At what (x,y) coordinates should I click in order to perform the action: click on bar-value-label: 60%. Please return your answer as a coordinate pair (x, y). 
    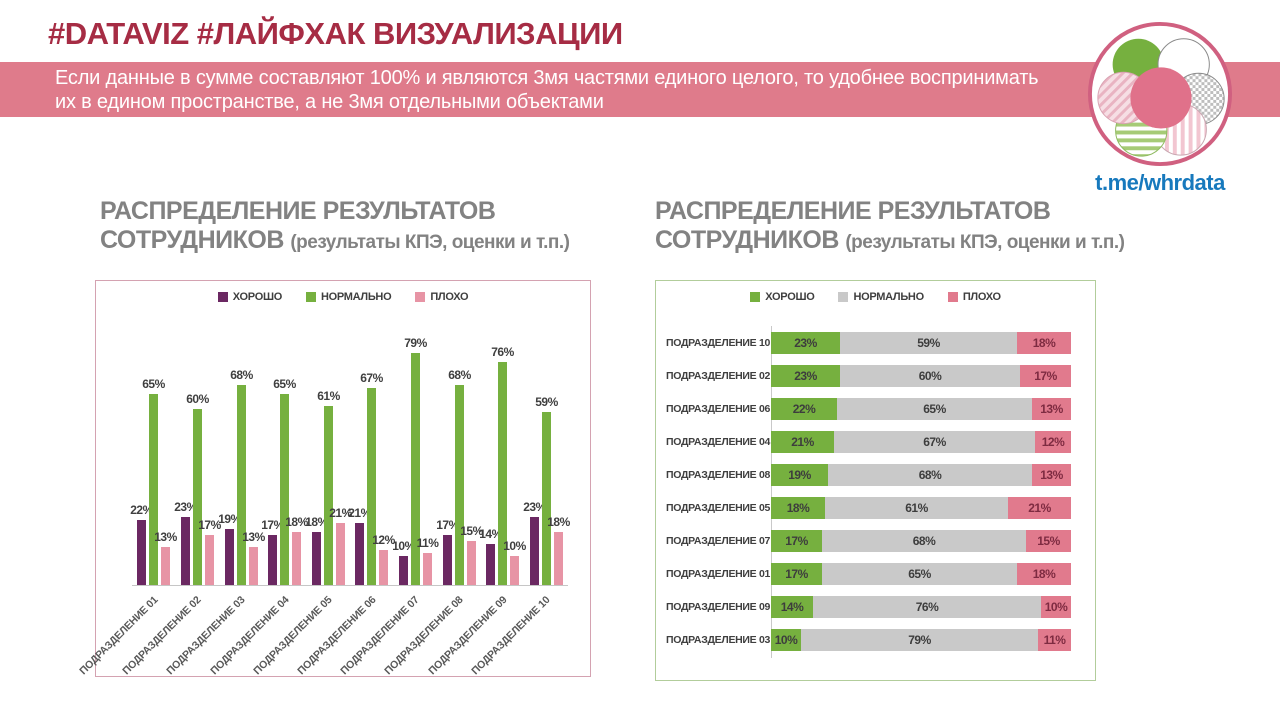
    Looking at the image, I should click on (197, 399).